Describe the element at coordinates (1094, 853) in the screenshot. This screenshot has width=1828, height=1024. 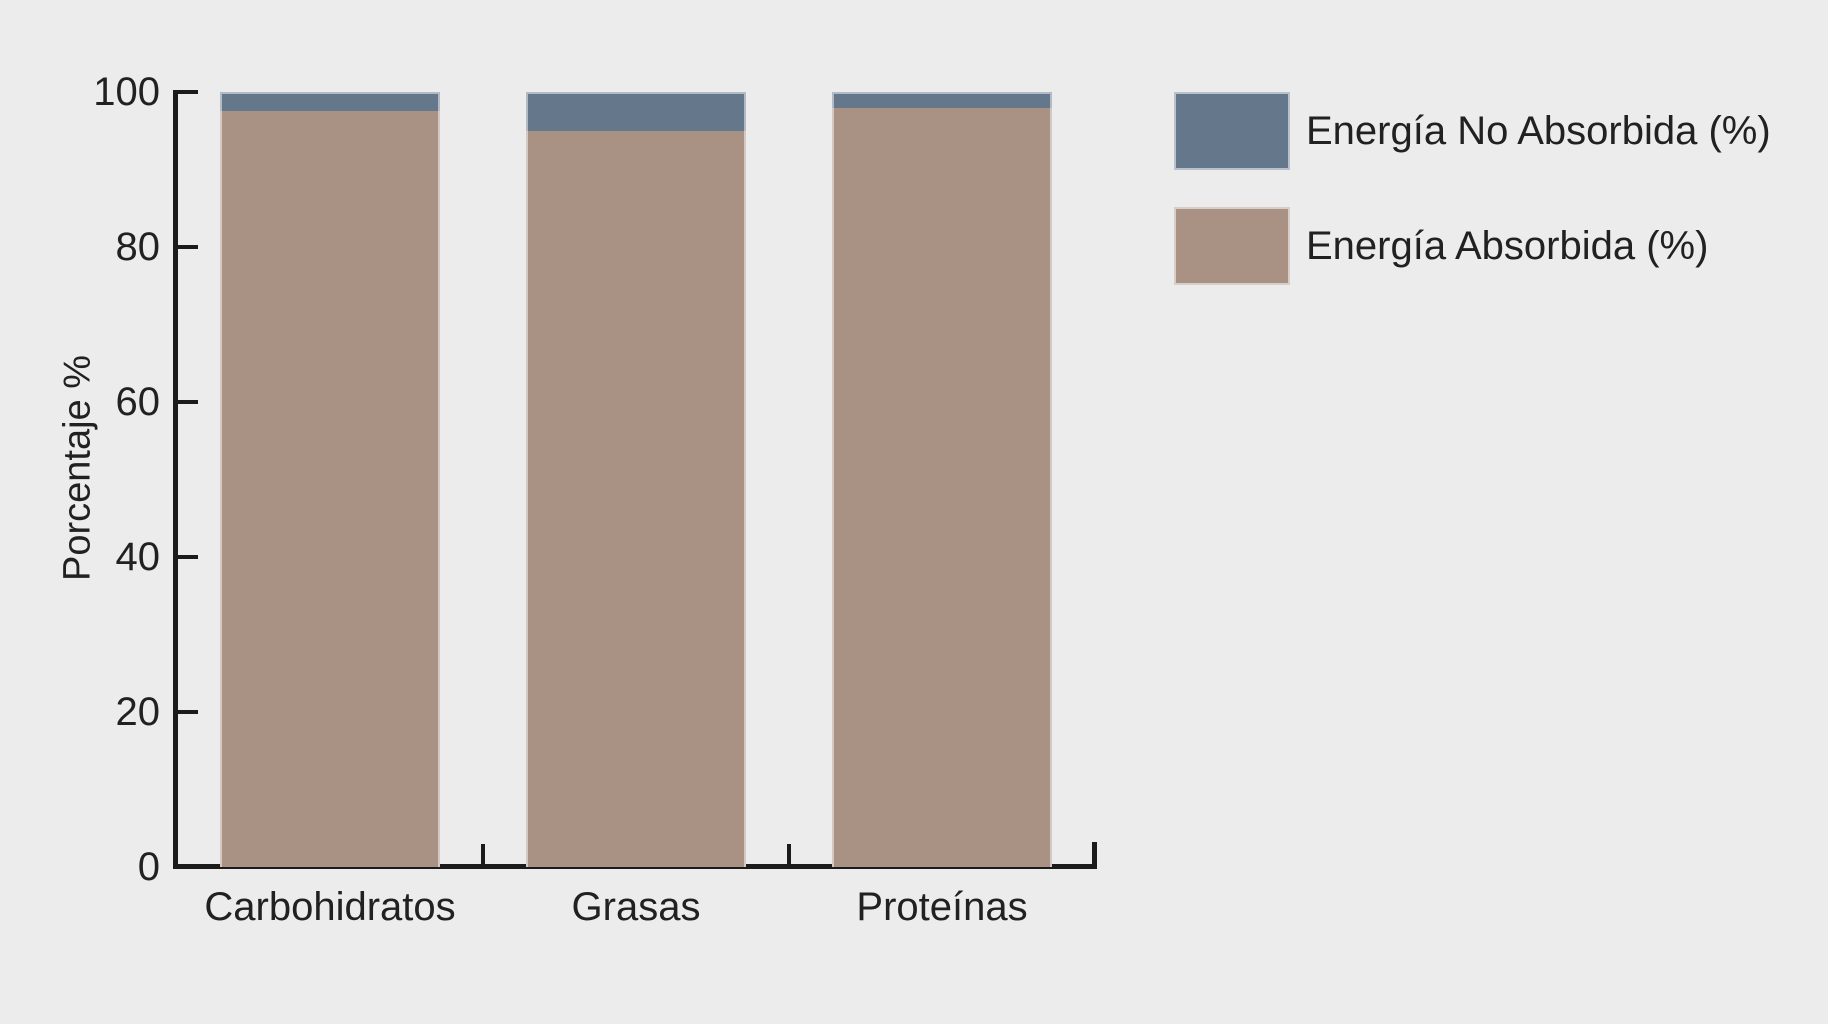
I see `x-axis-end-cap` at that location.